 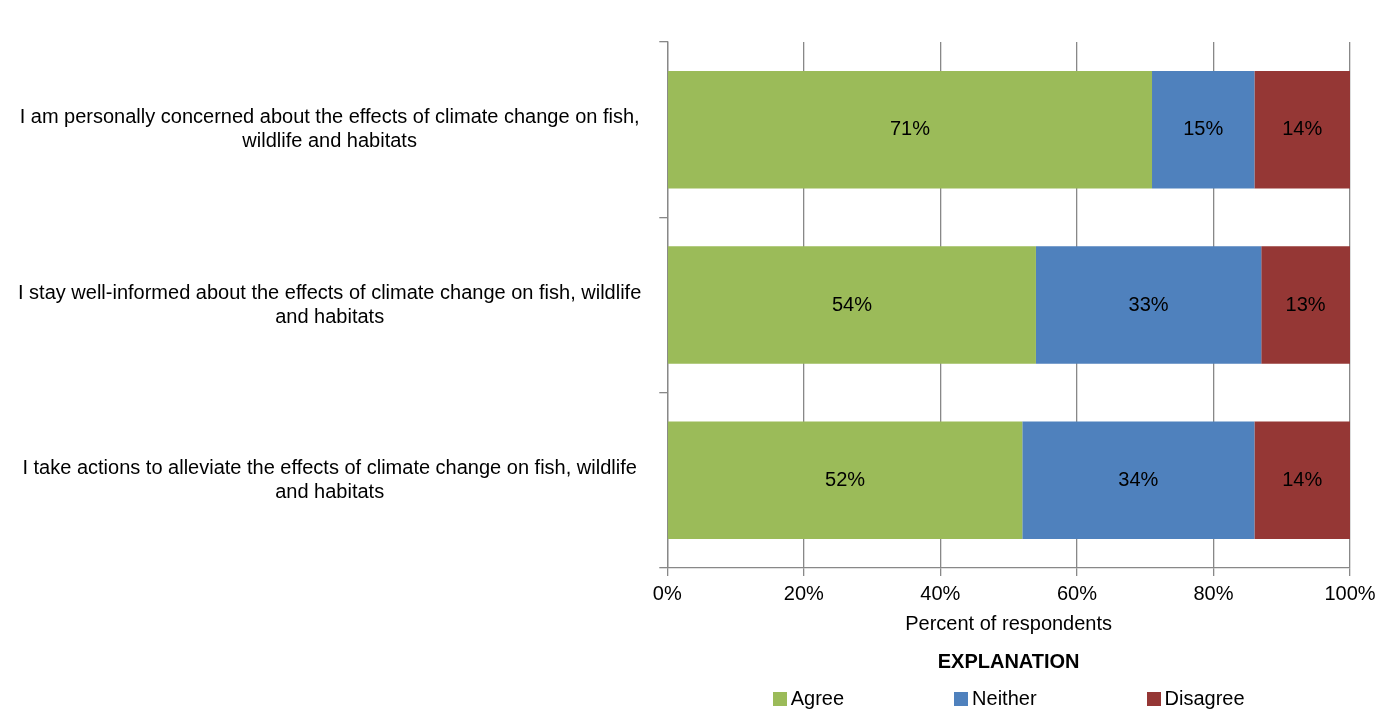 I want to click on data-label: 52%, so click(x=845, y=478).